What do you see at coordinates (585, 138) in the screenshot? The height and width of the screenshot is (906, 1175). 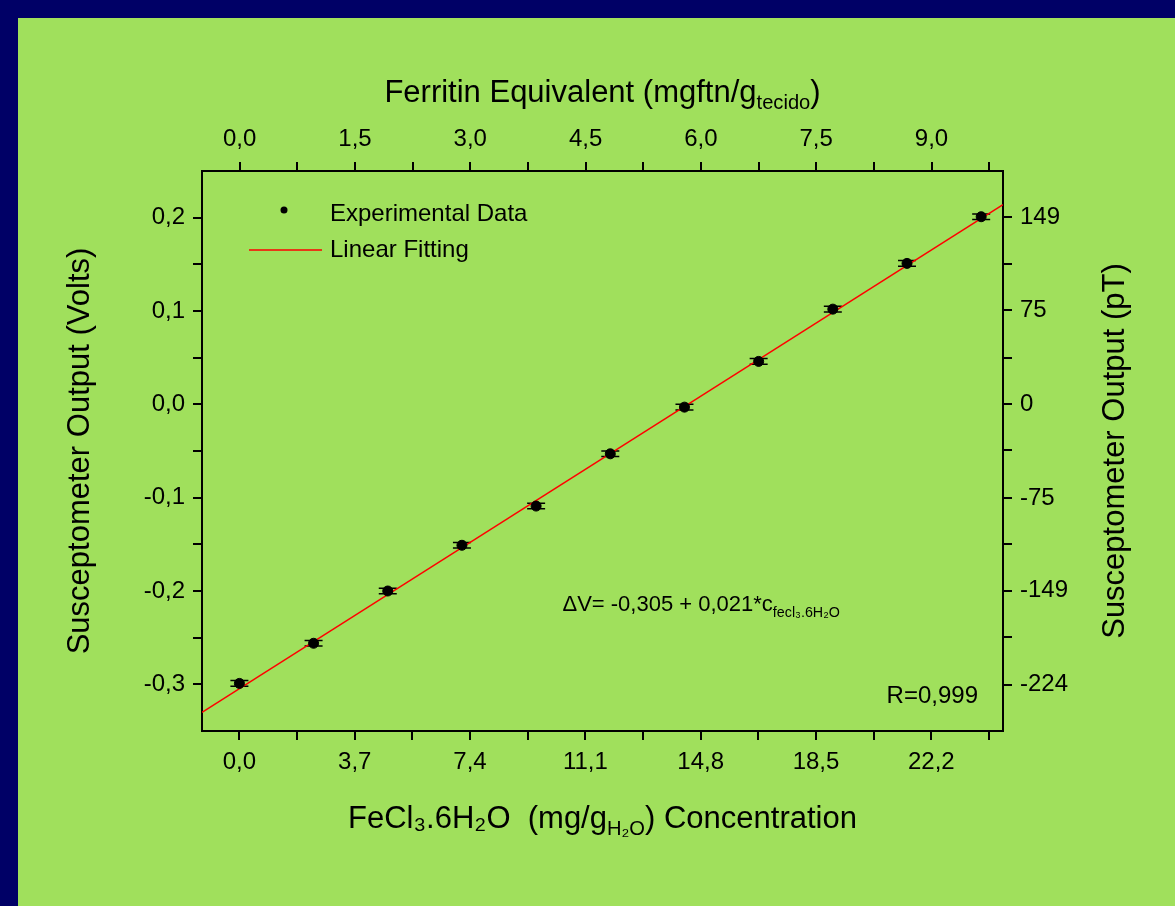 I see `x2-tick-label: 4,5` at bounding box center [585, 138].